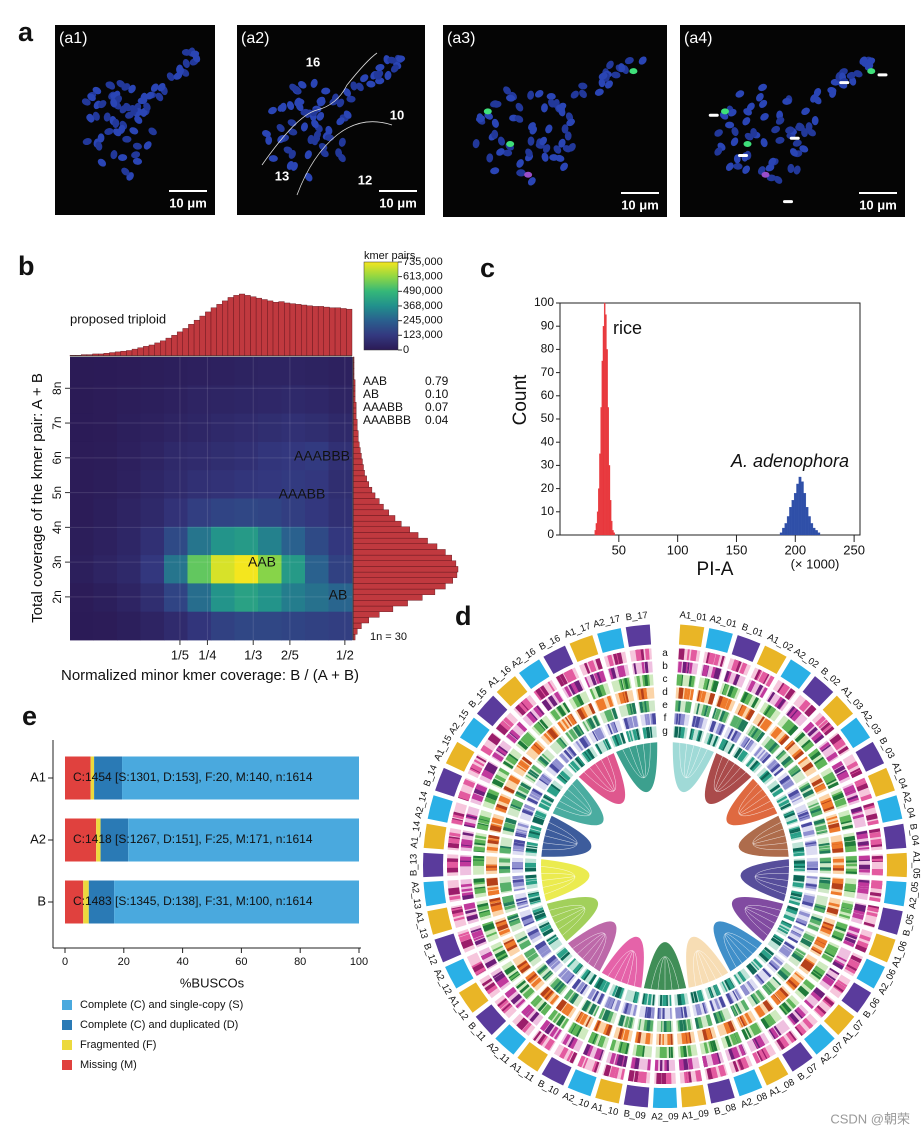  What do you see at coordinates (548, 441) in the screenshot?
I see `y-tick-label: 40` at bounding box center [548, 441].